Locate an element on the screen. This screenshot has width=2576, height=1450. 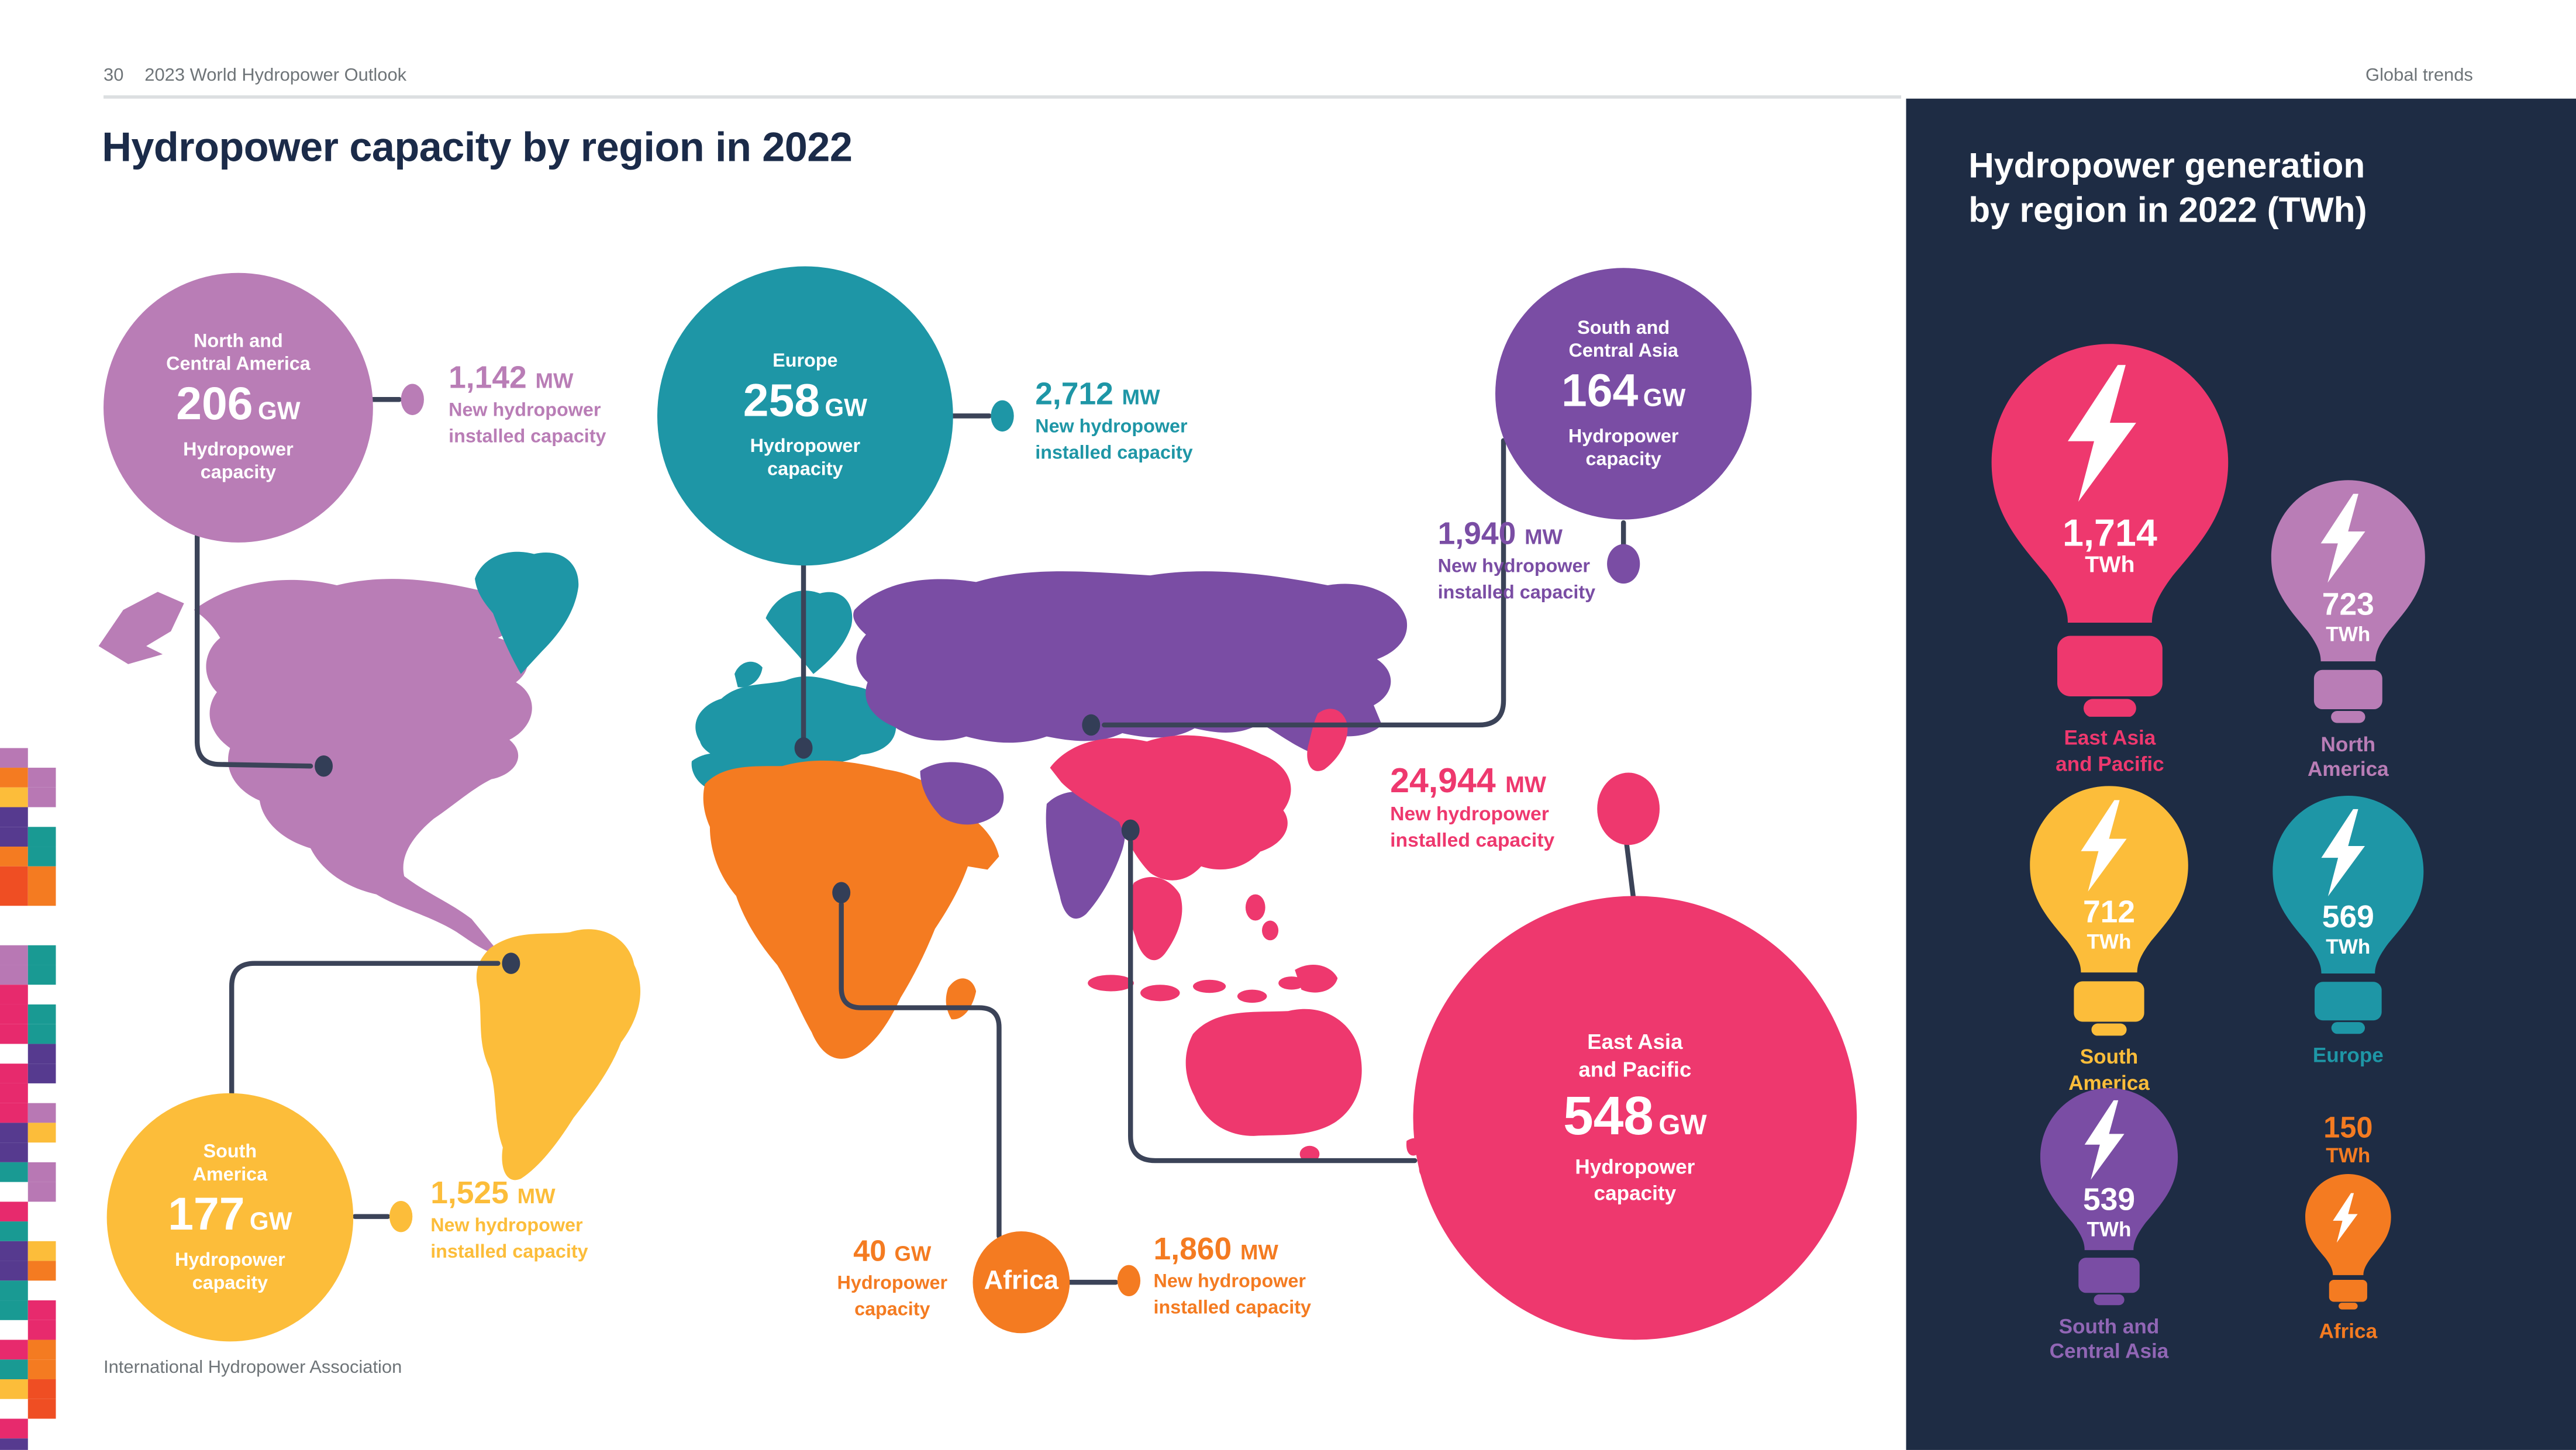
region-name: Central America is located at coordinates (239, 365).